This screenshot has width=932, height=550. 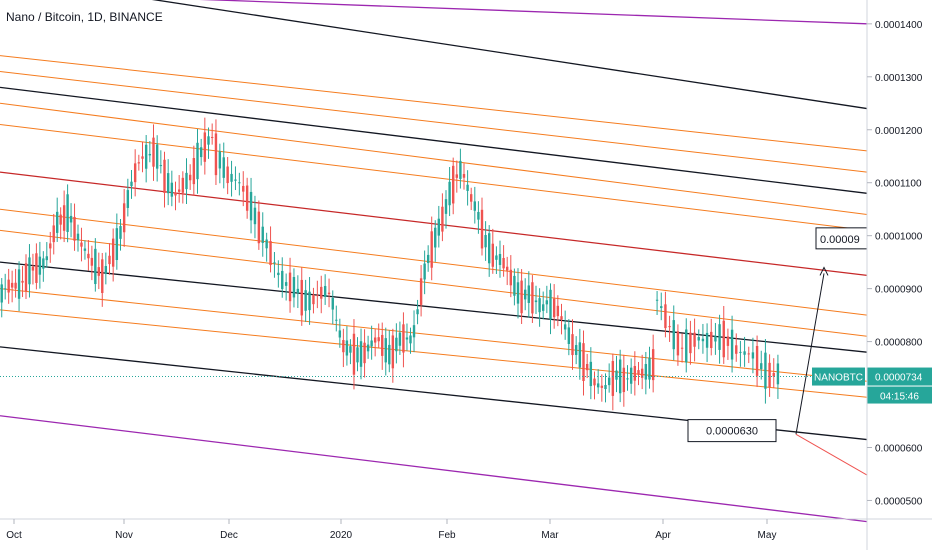 What do you see at coordinates (899, 290) in the screenshot?
I see `y-tick-label: 0.0000900` at bounding box center [899, 290].